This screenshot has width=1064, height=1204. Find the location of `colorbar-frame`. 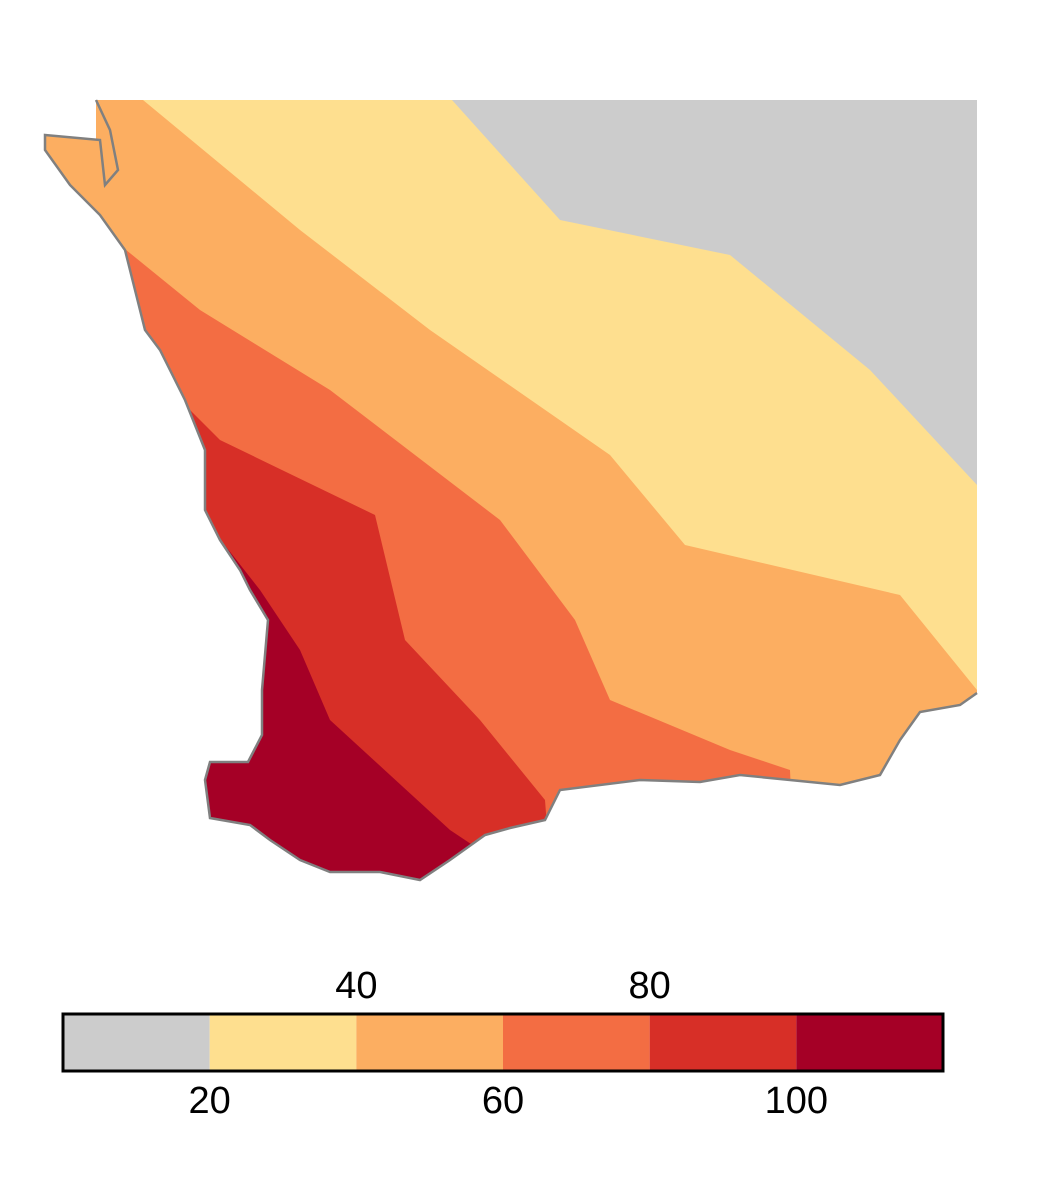

colorbar-frame is located at coordinates (503, 1042).